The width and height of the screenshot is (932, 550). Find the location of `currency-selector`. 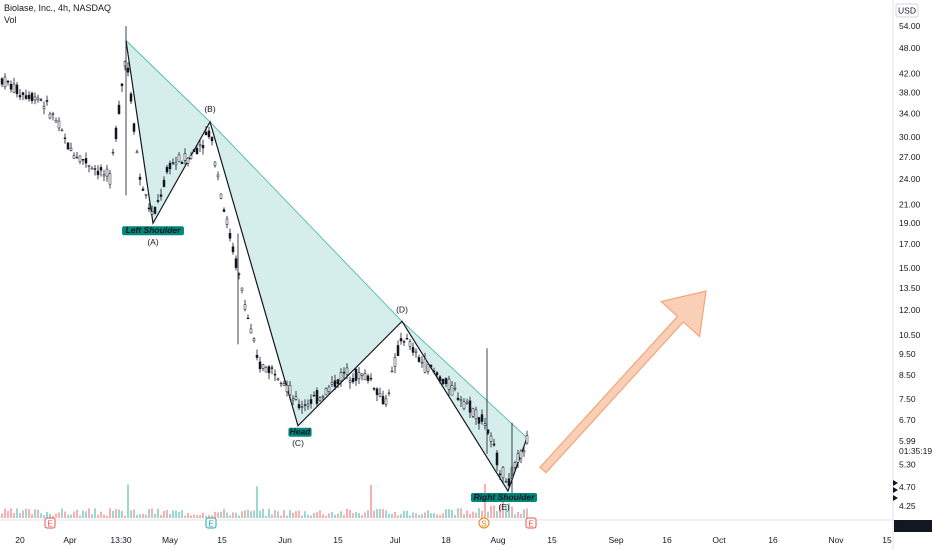

currency-selector is located at coordinates (907, 10).